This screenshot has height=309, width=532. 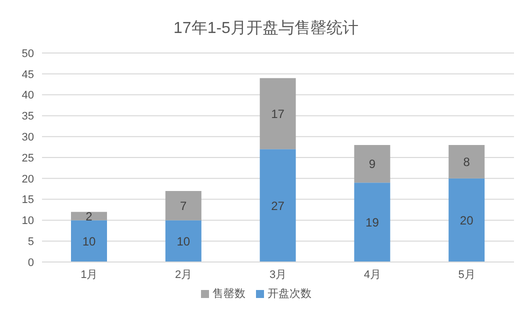 I want to click on y-tick-label: 0, so click(x=31, y=262).